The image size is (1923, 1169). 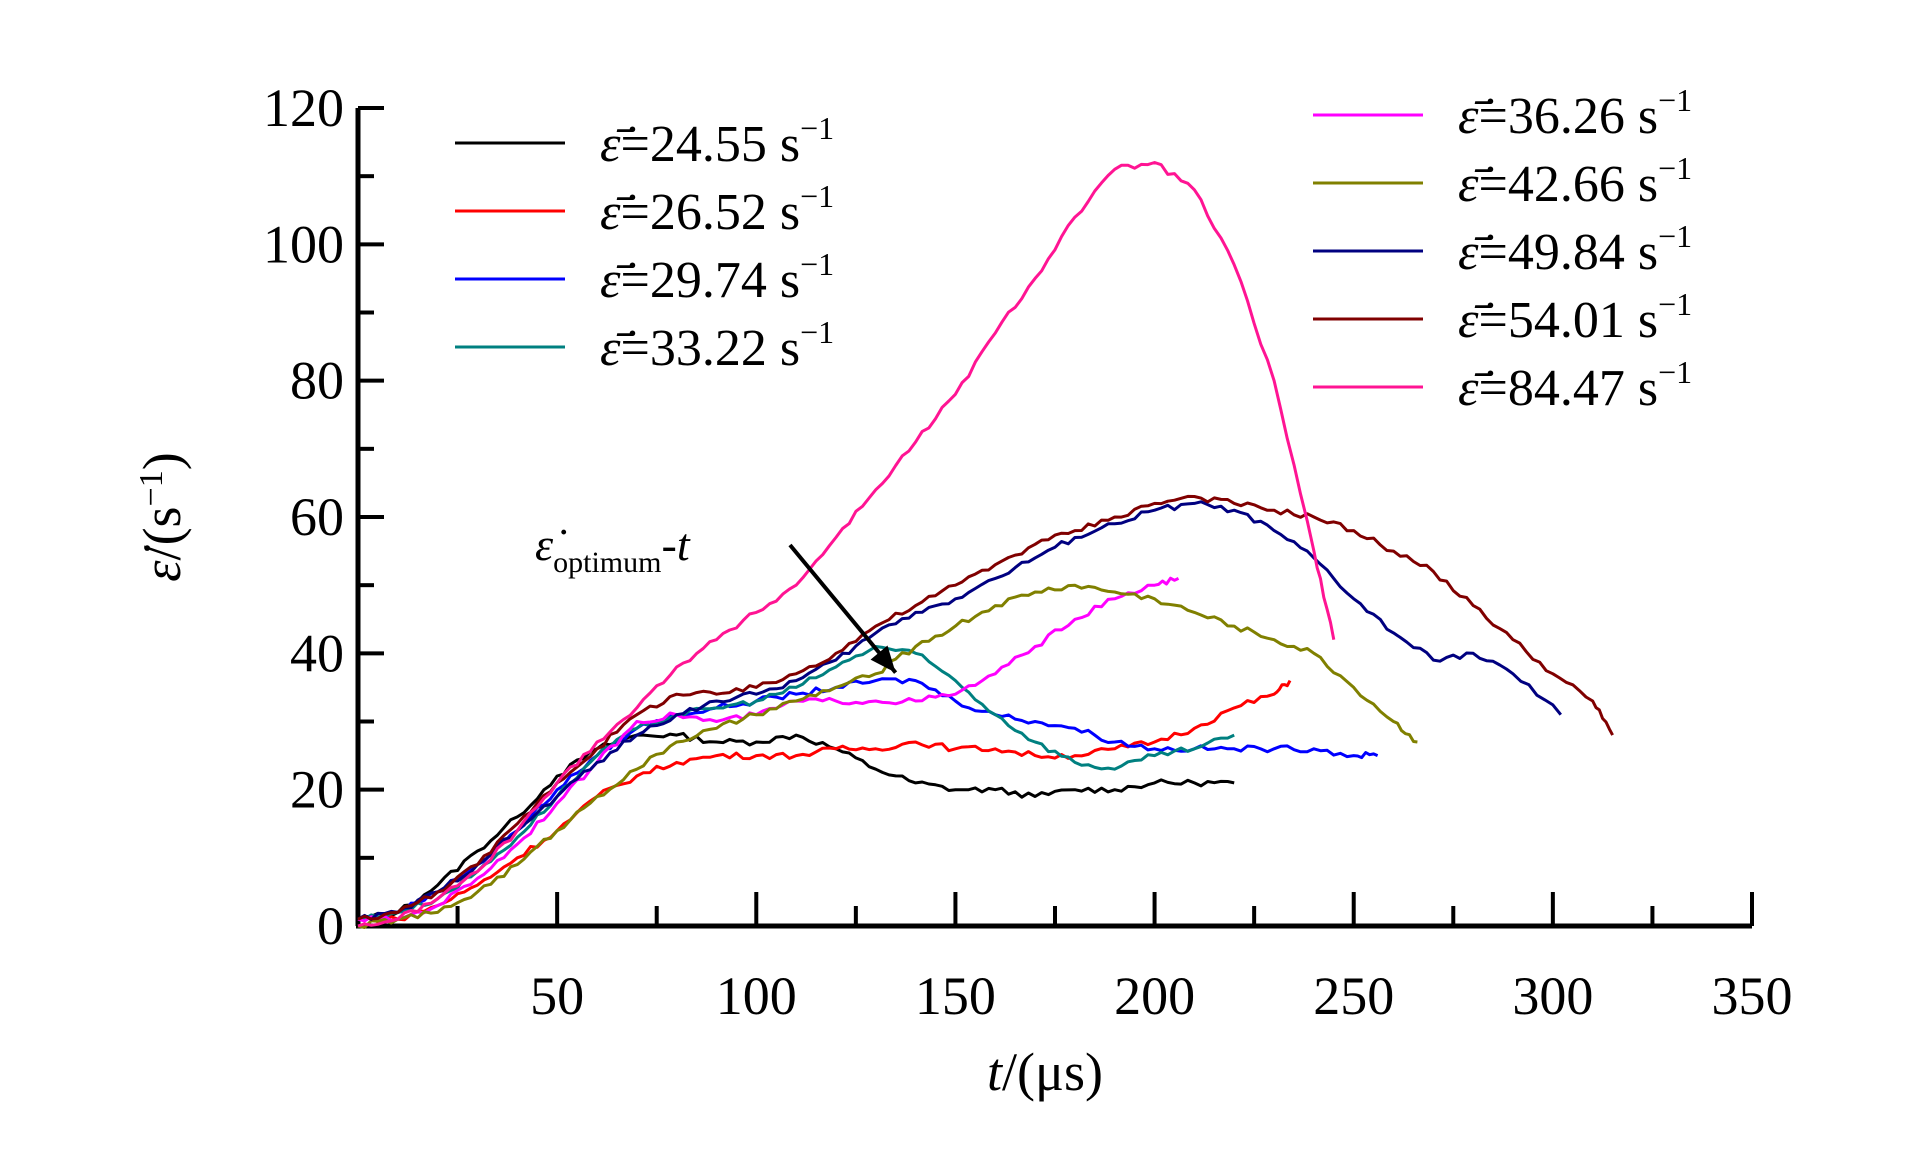 What do you see at coordinates (717, 345) in the screenshot?
I see `legend-label: ε̇̄=33.22 s−1` at bounding box center [717, 345].